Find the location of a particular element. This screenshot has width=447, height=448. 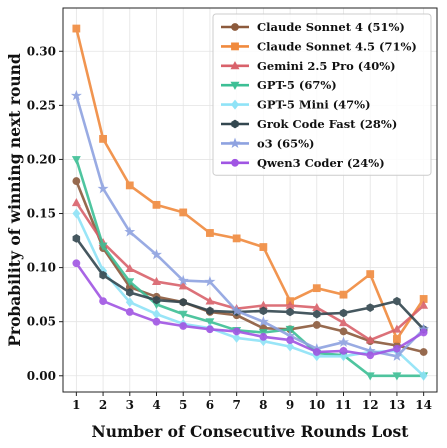

x-axis-title: Number of Consecutive Rounds Lost is located at coordinates (251, 431).